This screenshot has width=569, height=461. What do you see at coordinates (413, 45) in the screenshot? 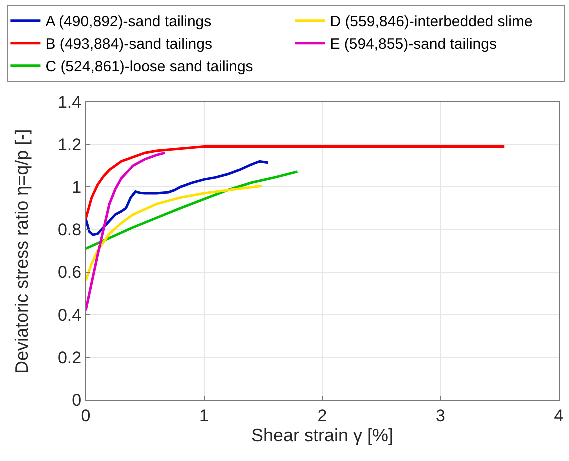
I see `legend-label: E (594,855)-sand tailings` at bounding box center [413, 45].